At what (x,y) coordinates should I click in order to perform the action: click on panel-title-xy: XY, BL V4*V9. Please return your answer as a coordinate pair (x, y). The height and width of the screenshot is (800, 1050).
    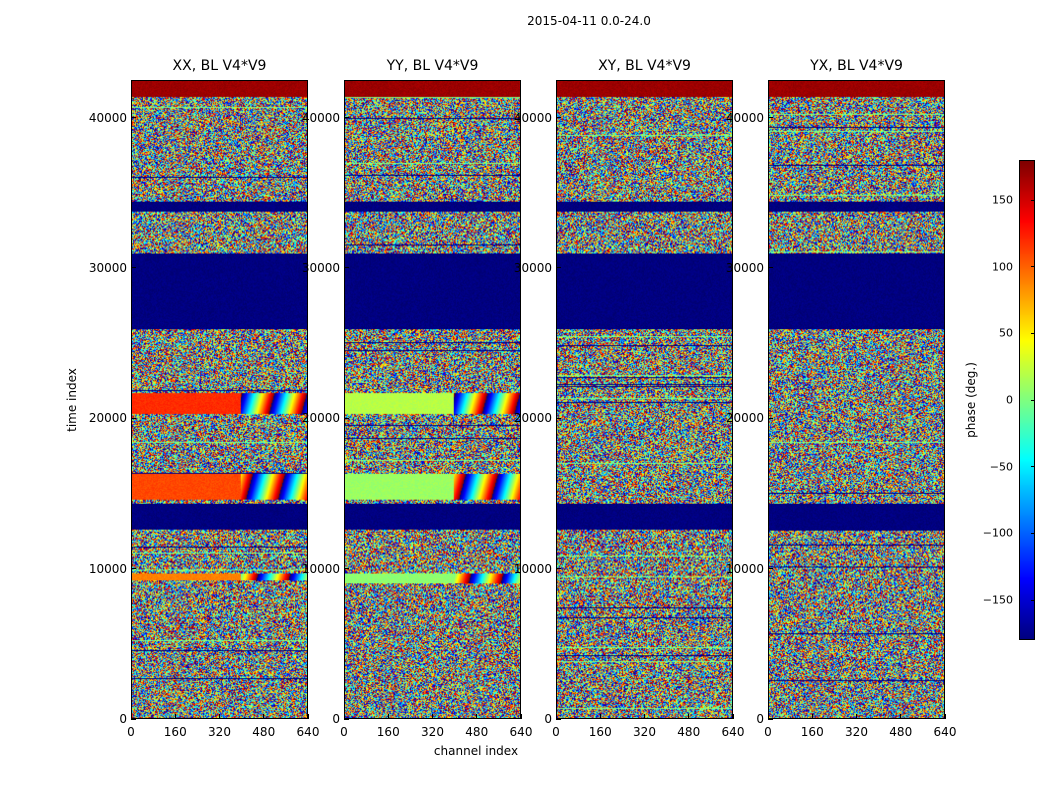
    Looking at the image, I should click on (644, 66).